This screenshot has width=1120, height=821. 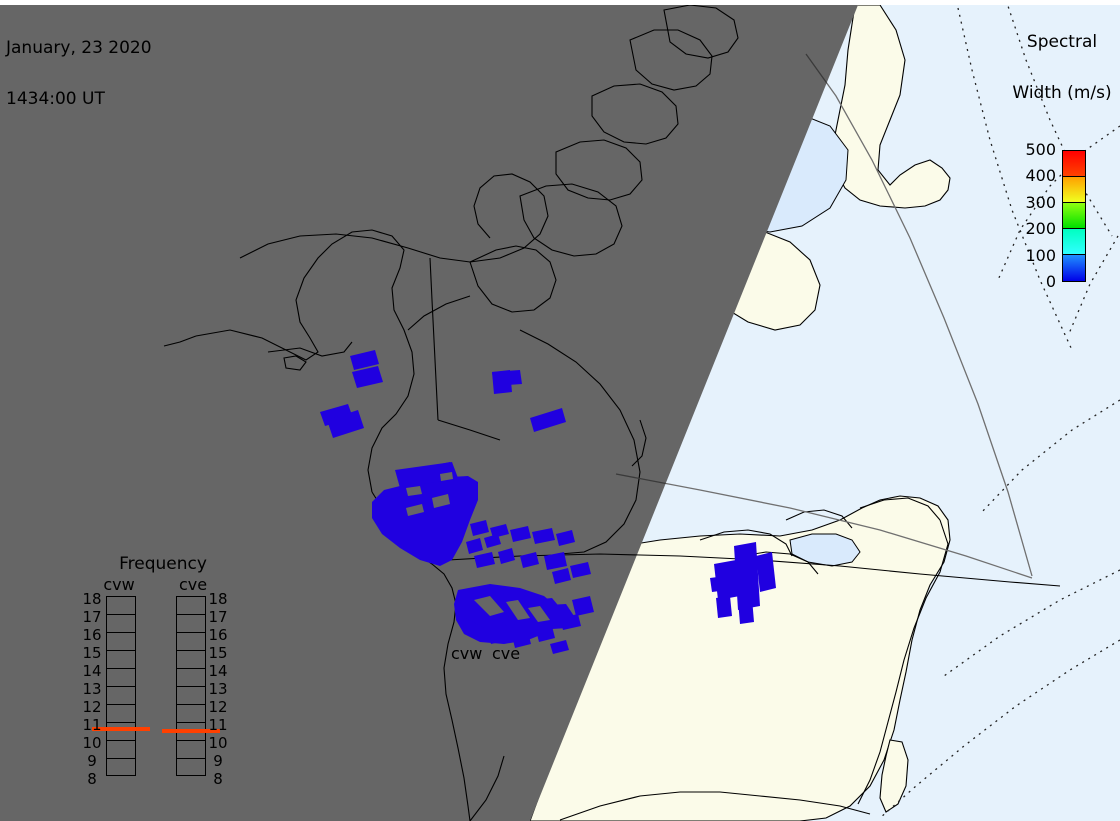 I want to click on colorbar-gradient, so click(x=1074, y=216).